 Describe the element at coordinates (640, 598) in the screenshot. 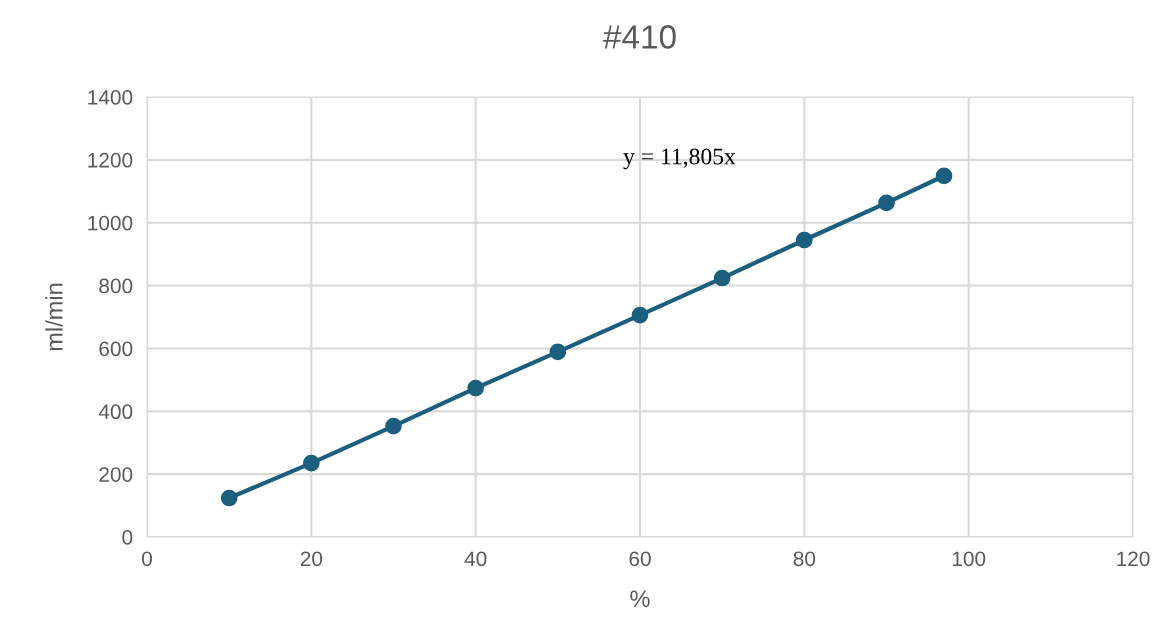

I see `x-axis-title: %` at that location.